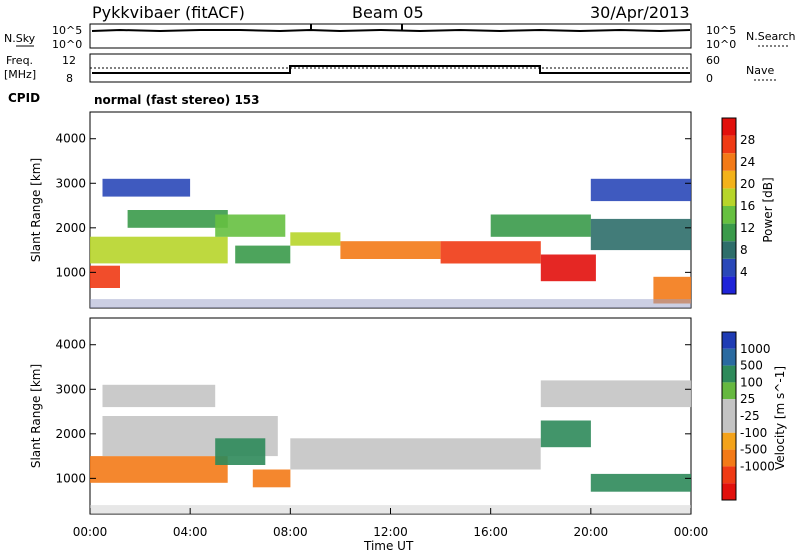 The height and width of the screenshot is (554, 800). Describe the element at coordinates (753, 450) in the screenshot. I see `velocity-colorbar-tick-6: -500` at that location.